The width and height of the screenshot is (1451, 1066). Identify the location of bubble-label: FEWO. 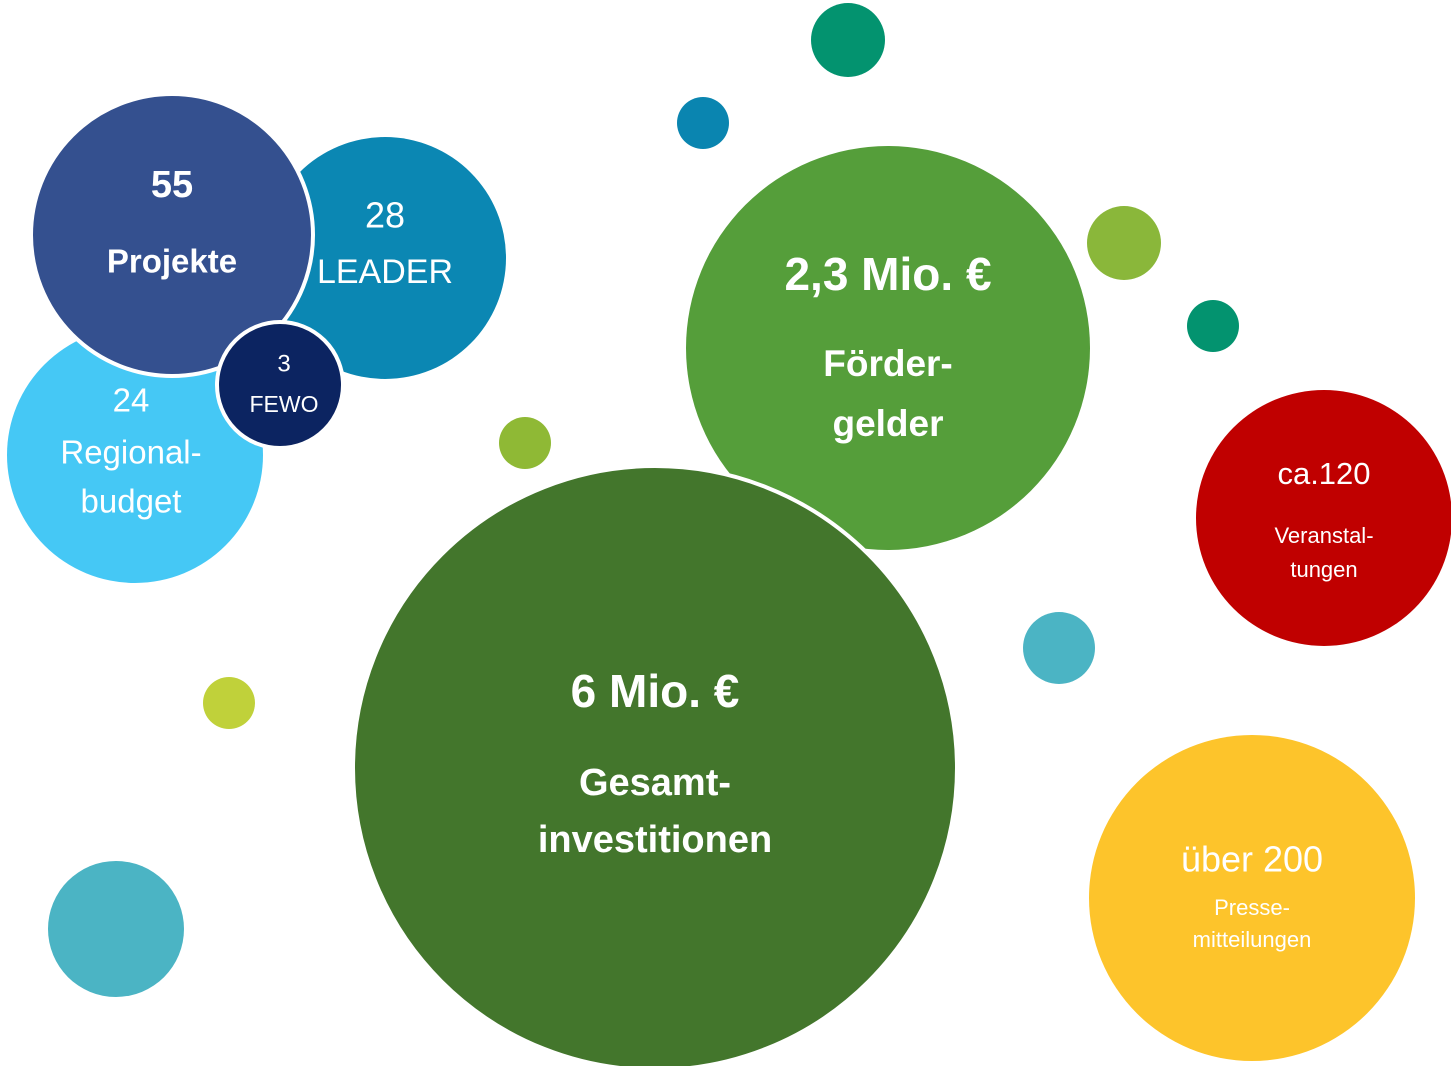
(284, 404).